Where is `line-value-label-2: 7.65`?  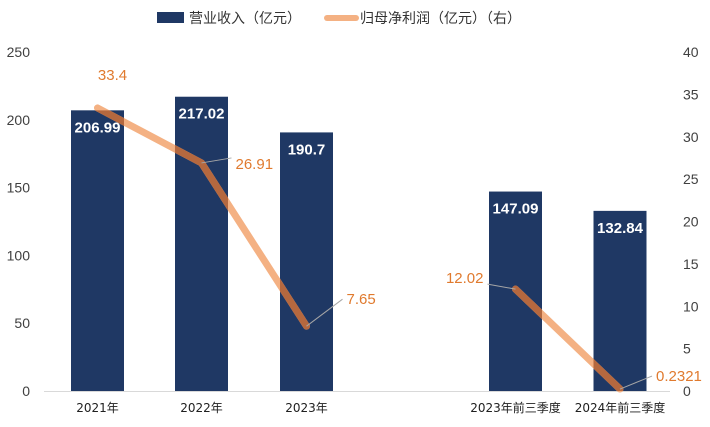
line-value-label-2: 7.65 is located at coordinates (361, 299).